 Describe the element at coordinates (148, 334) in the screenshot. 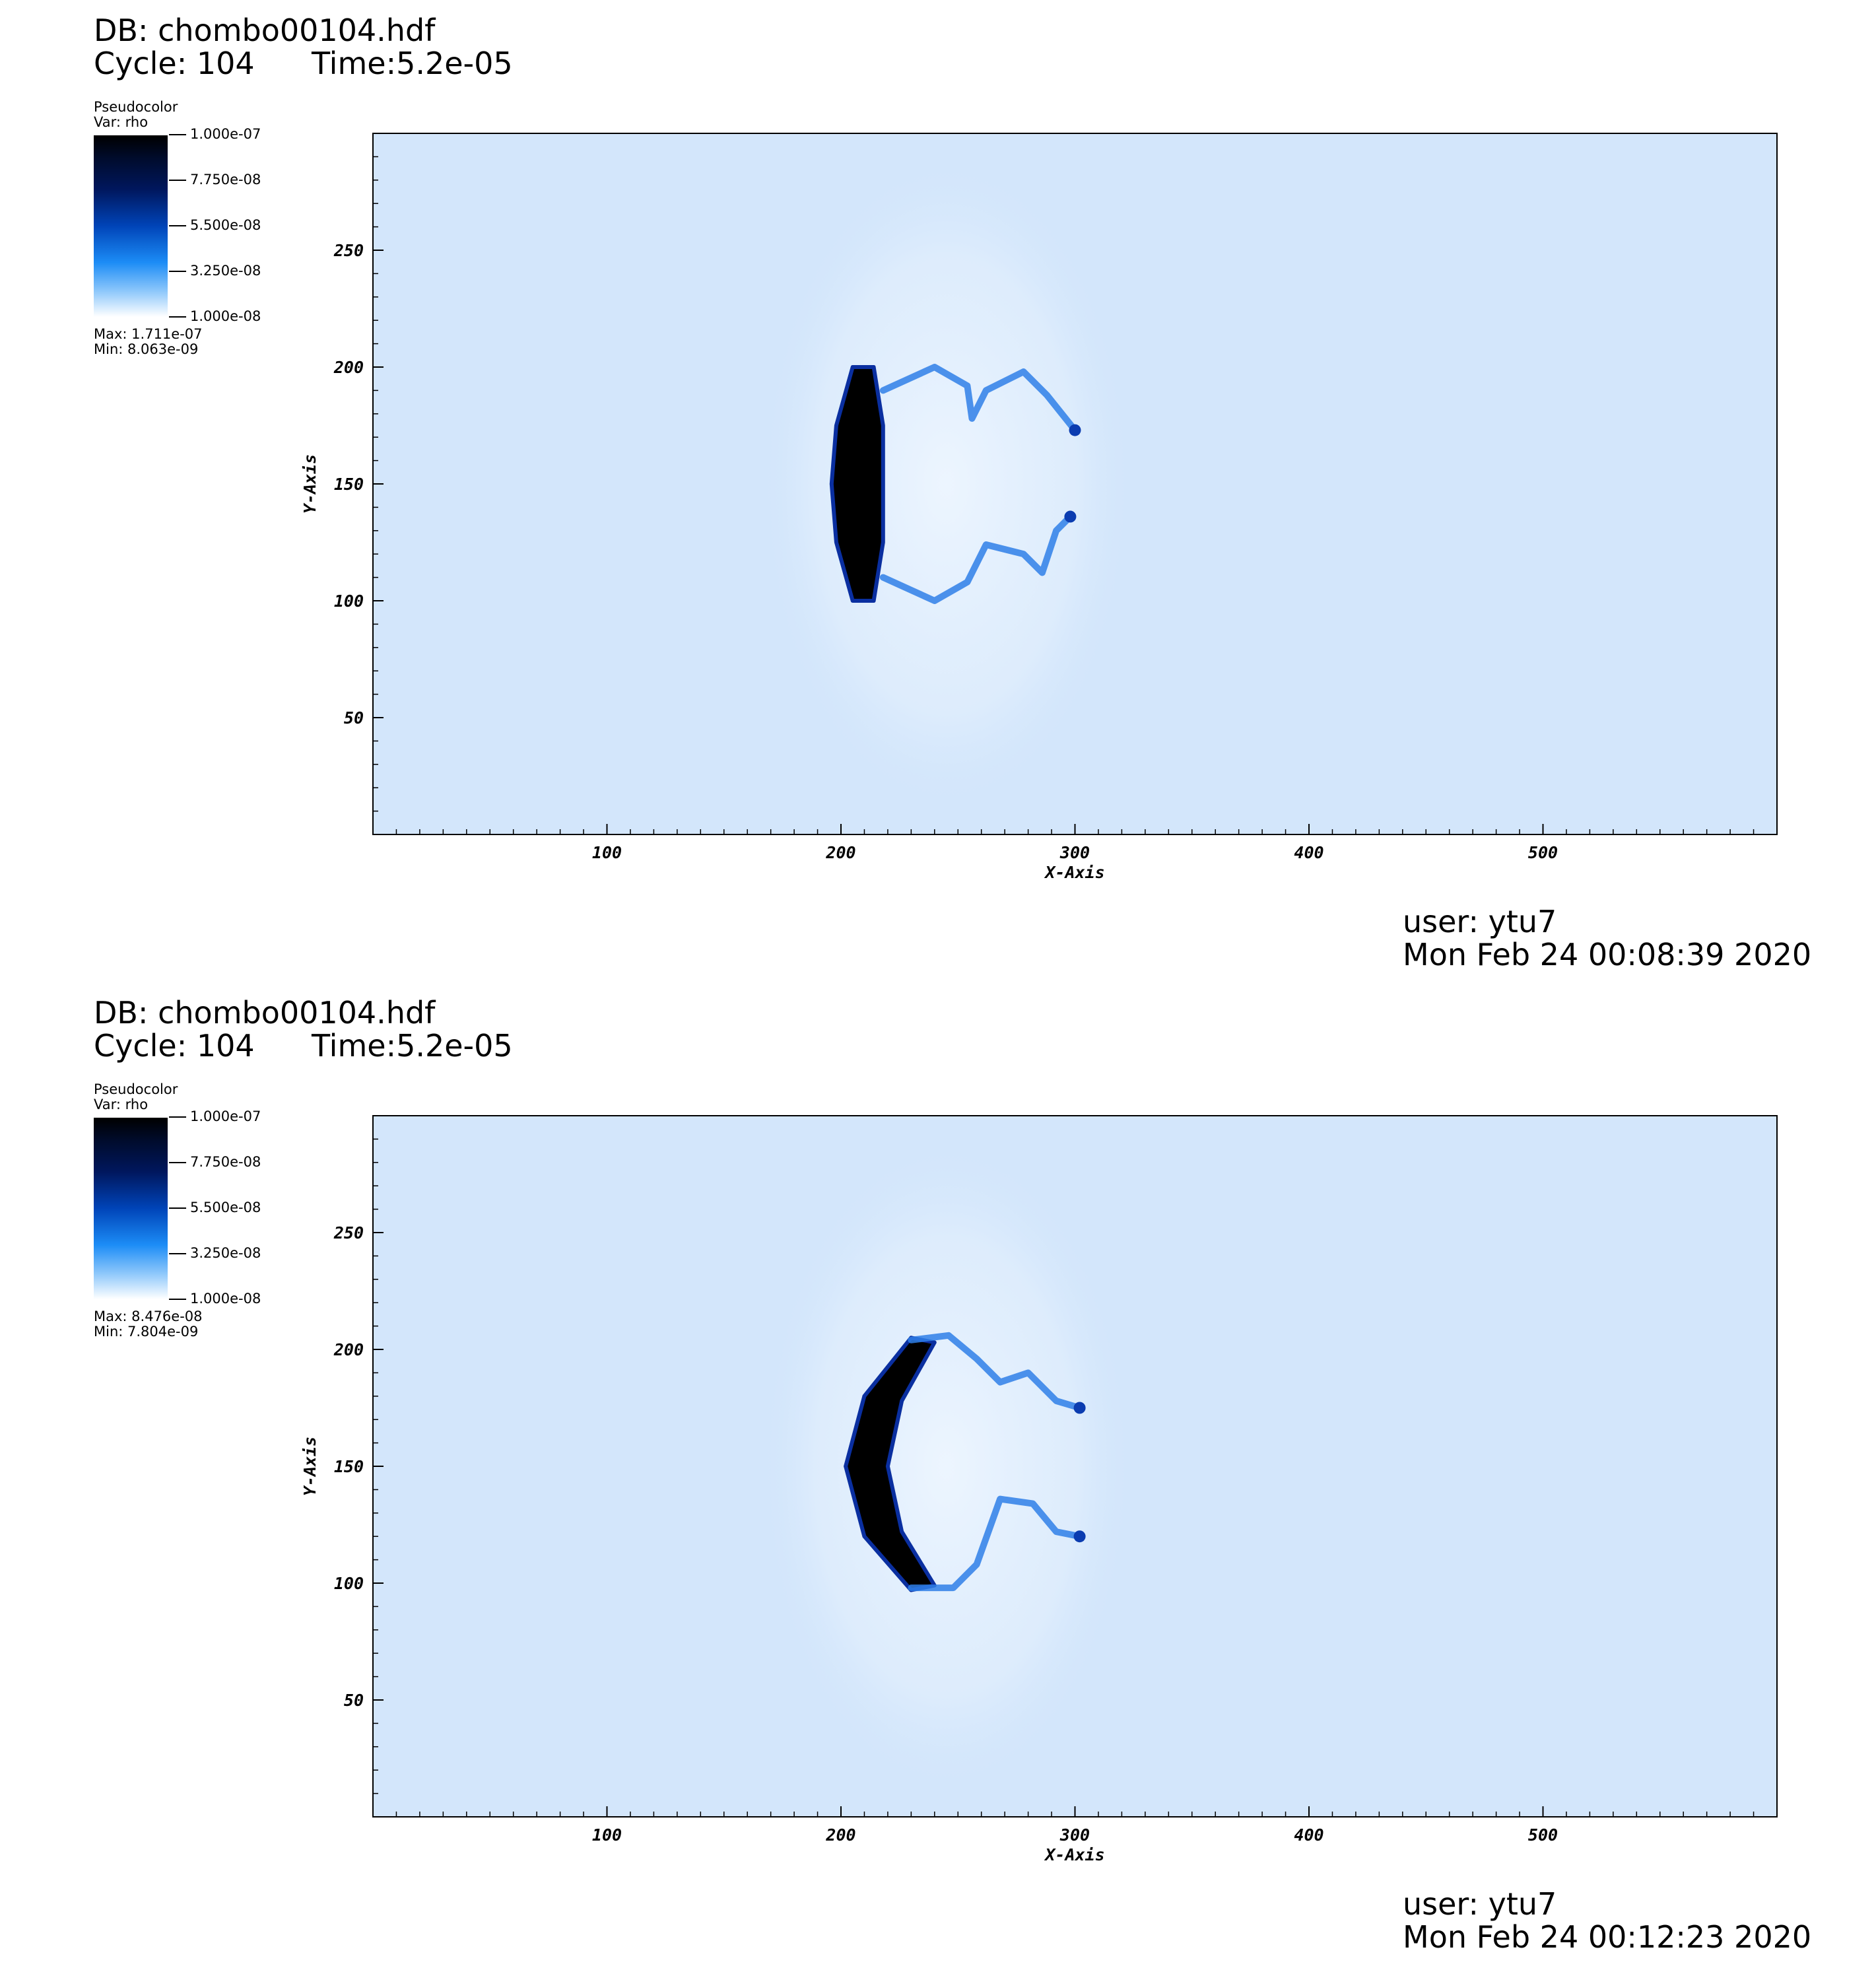

I see `legend-max: Max: 1.711e-07` at that location.